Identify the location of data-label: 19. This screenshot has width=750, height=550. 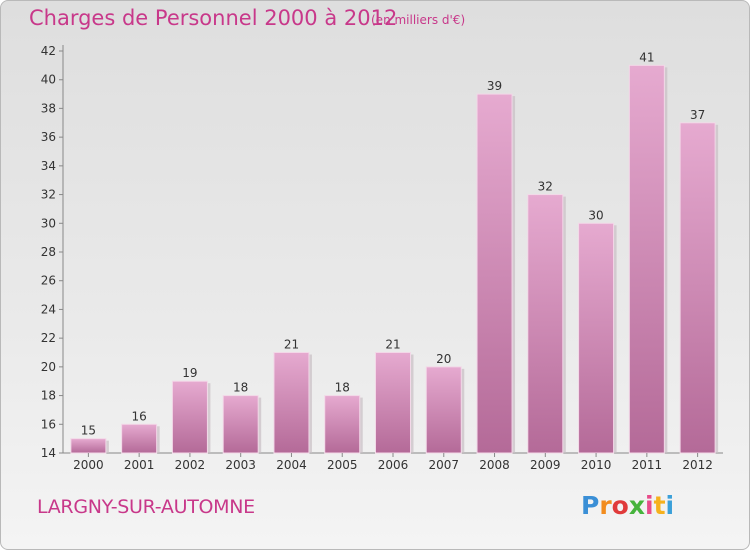
(189, 373).